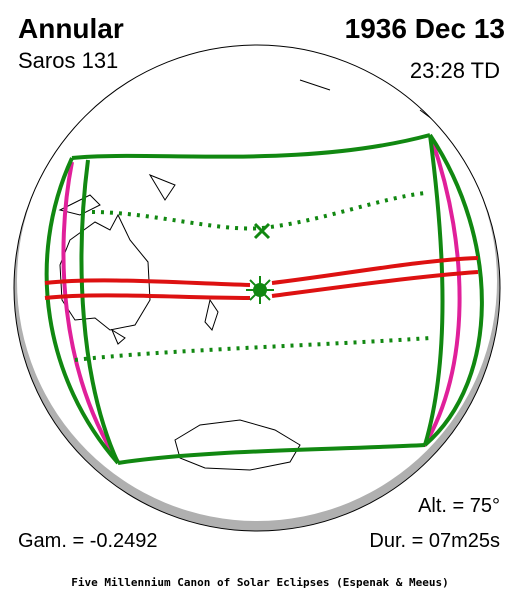  What do you see at coordinates (68, 60) in the screenshot?
I see `saros: Saros 131` at bounding box center [68, 60].